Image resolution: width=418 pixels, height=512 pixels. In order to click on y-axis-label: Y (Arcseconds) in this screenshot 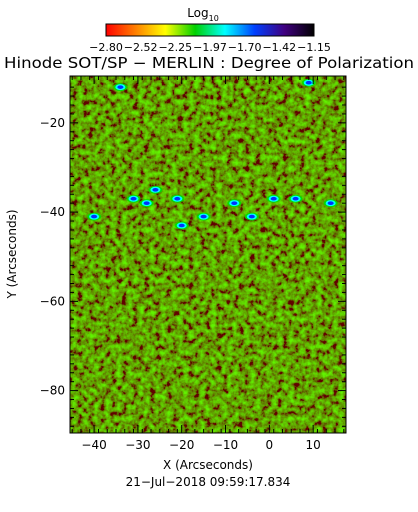, I will do `click(12, 254)`.